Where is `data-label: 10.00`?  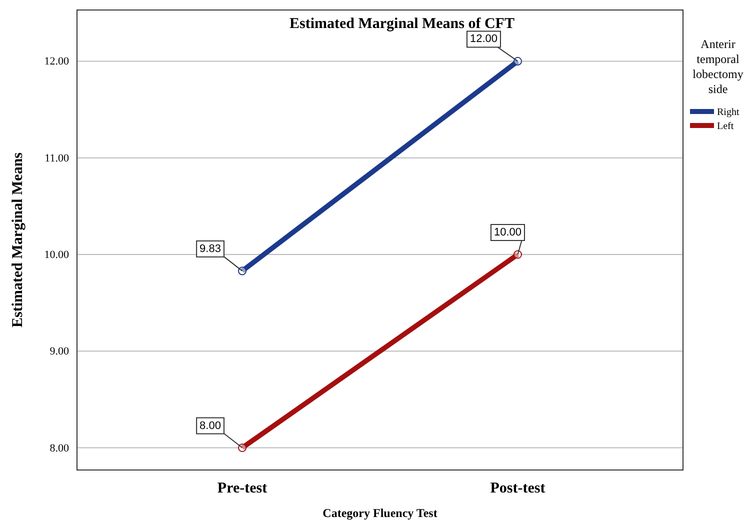 data-label: 10.00 is located at coordinates (508, 232).